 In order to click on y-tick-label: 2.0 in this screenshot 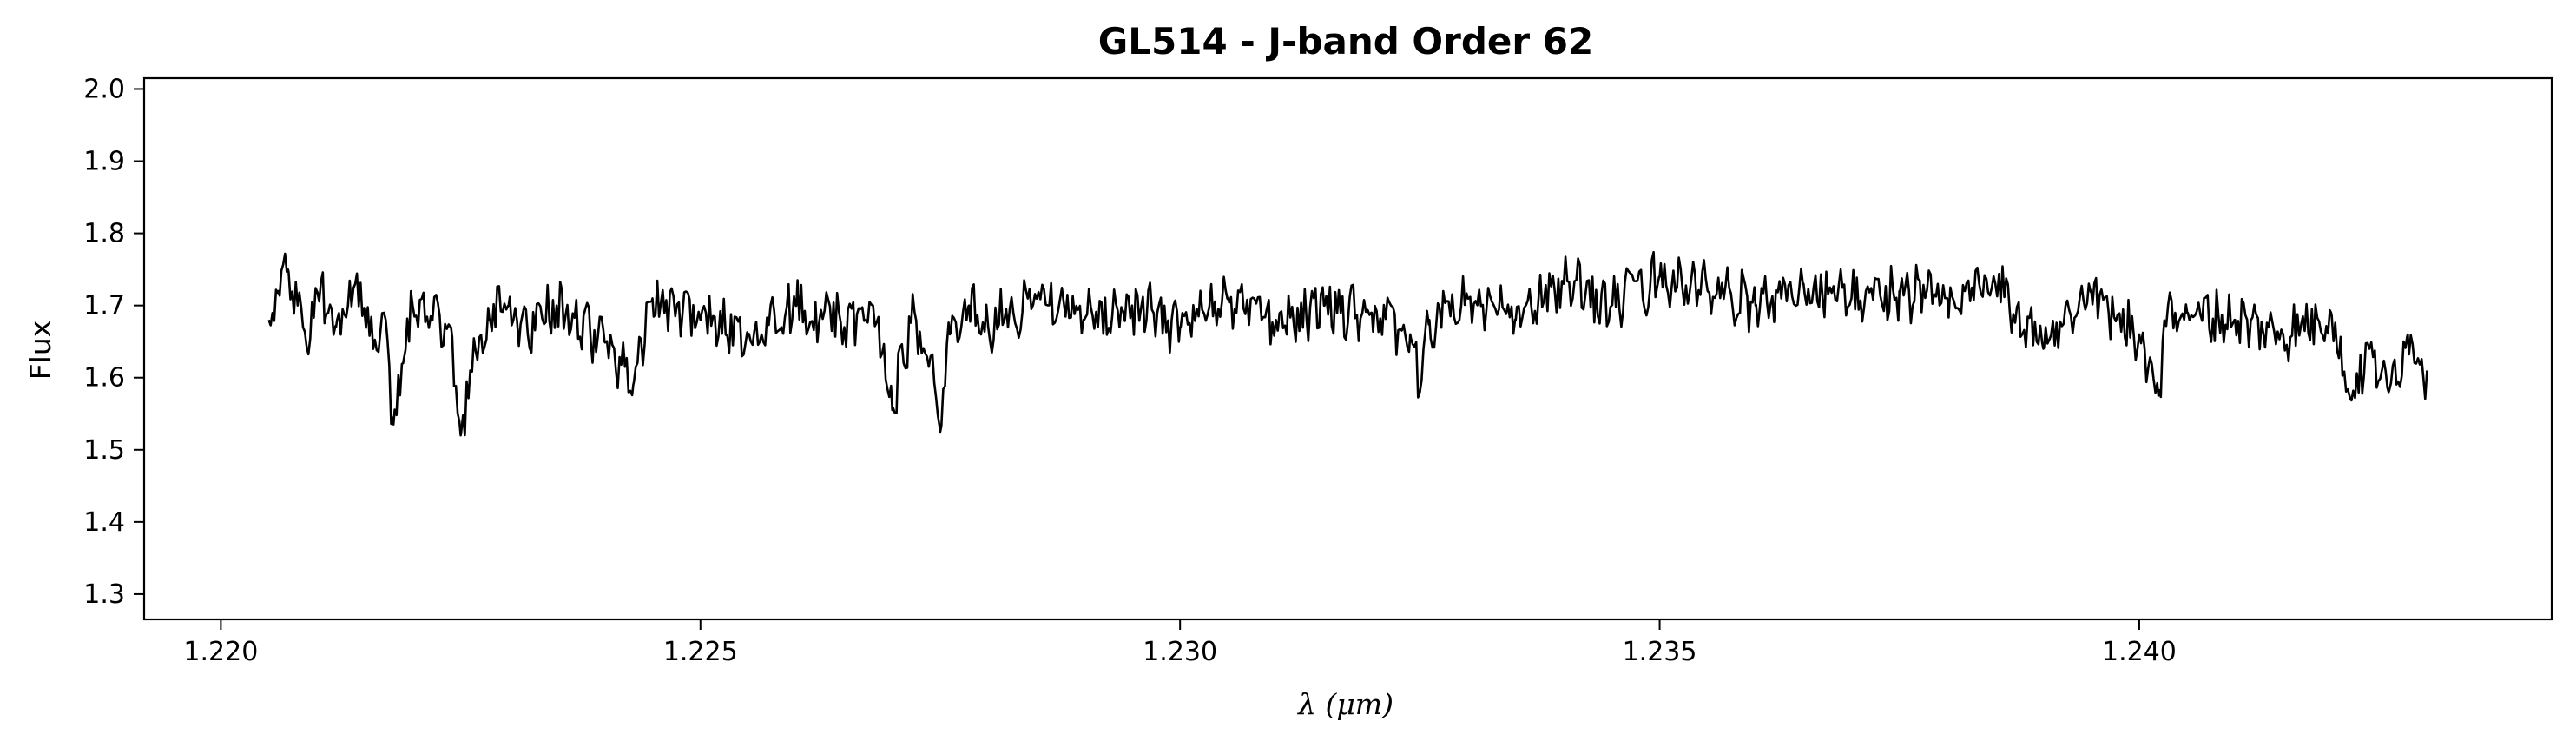, I will do `click(104, 89)`.